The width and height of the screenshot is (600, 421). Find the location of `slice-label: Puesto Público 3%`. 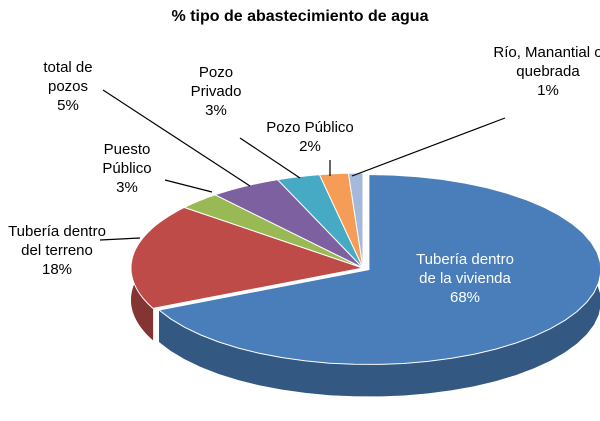

slice-label: Puesto Público 3% is located at coordinates (127, 168).